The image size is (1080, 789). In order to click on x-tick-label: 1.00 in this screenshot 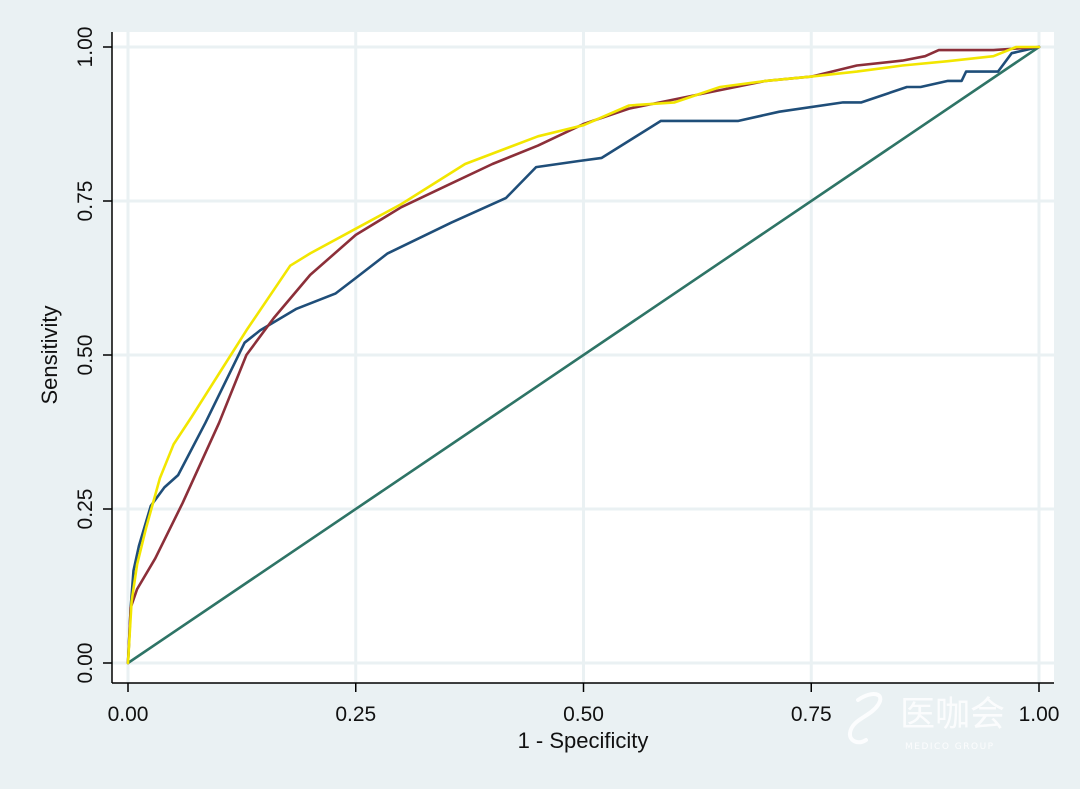, I will do `click(1039, 714)`.